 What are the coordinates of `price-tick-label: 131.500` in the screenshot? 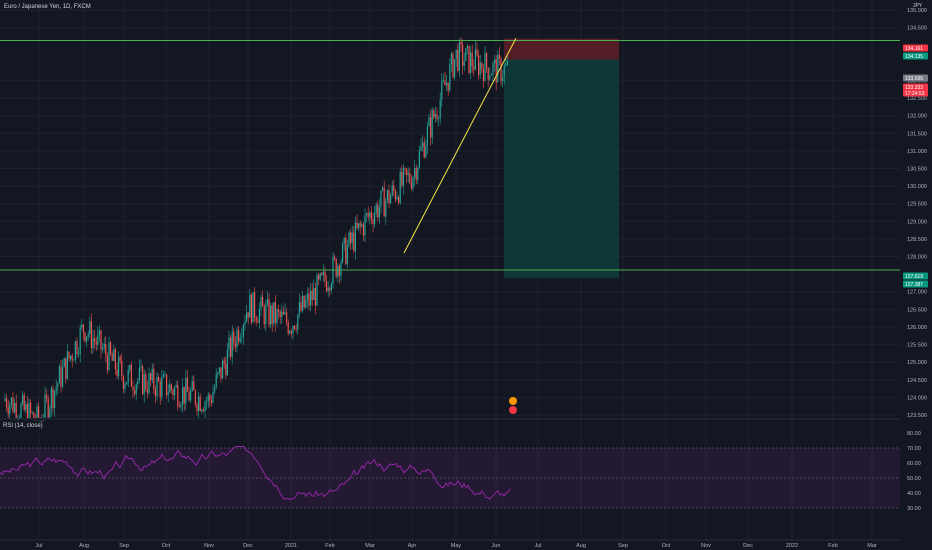 It's located at (917, 134).